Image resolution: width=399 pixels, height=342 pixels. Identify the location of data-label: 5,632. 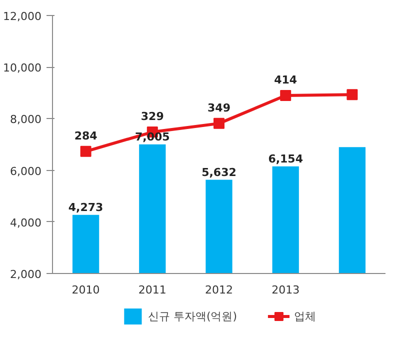
(219, 172).